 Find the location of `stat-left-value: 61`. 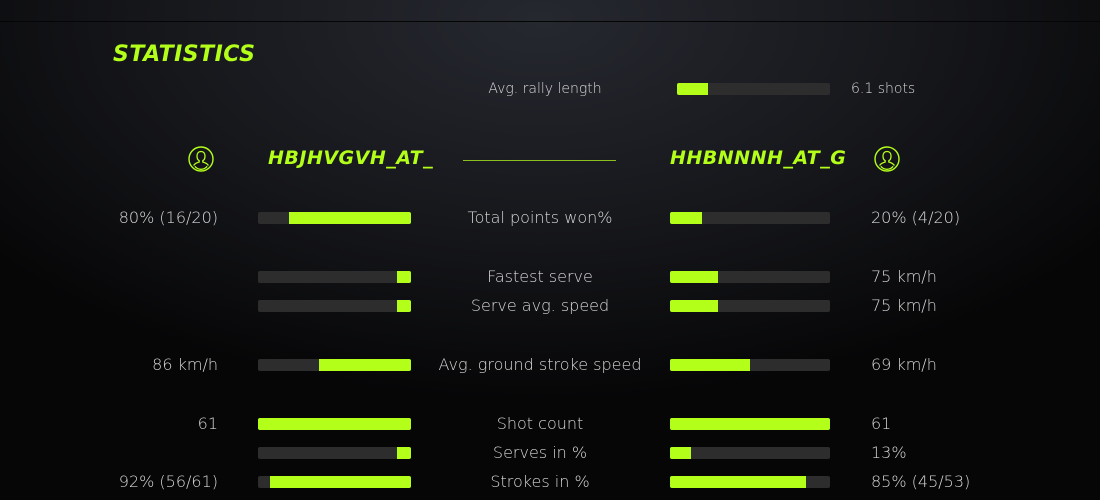

stat-left-value: 61 is located at coordinates (207, 423).